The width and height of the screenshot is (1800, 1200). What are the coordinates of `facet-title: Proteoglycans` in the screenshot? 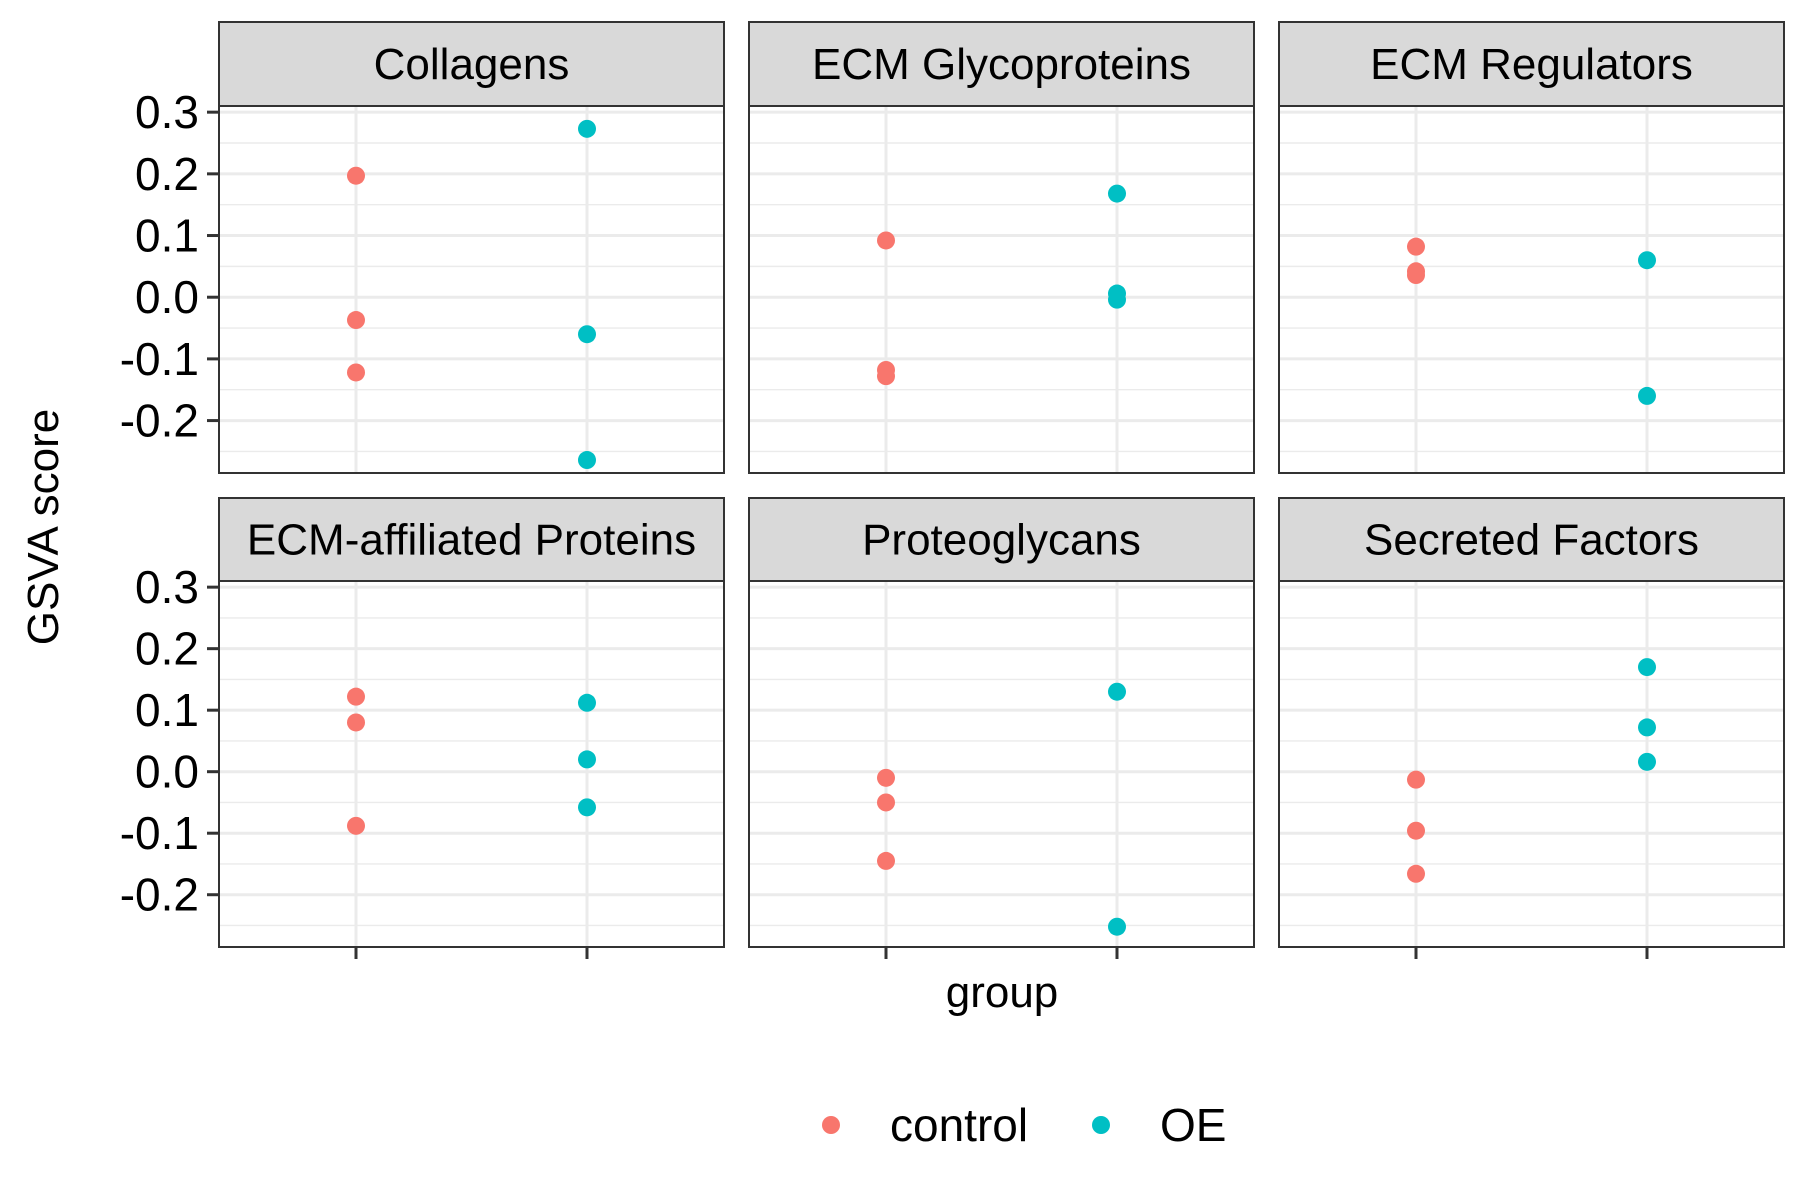 It's located at (1001, 540).